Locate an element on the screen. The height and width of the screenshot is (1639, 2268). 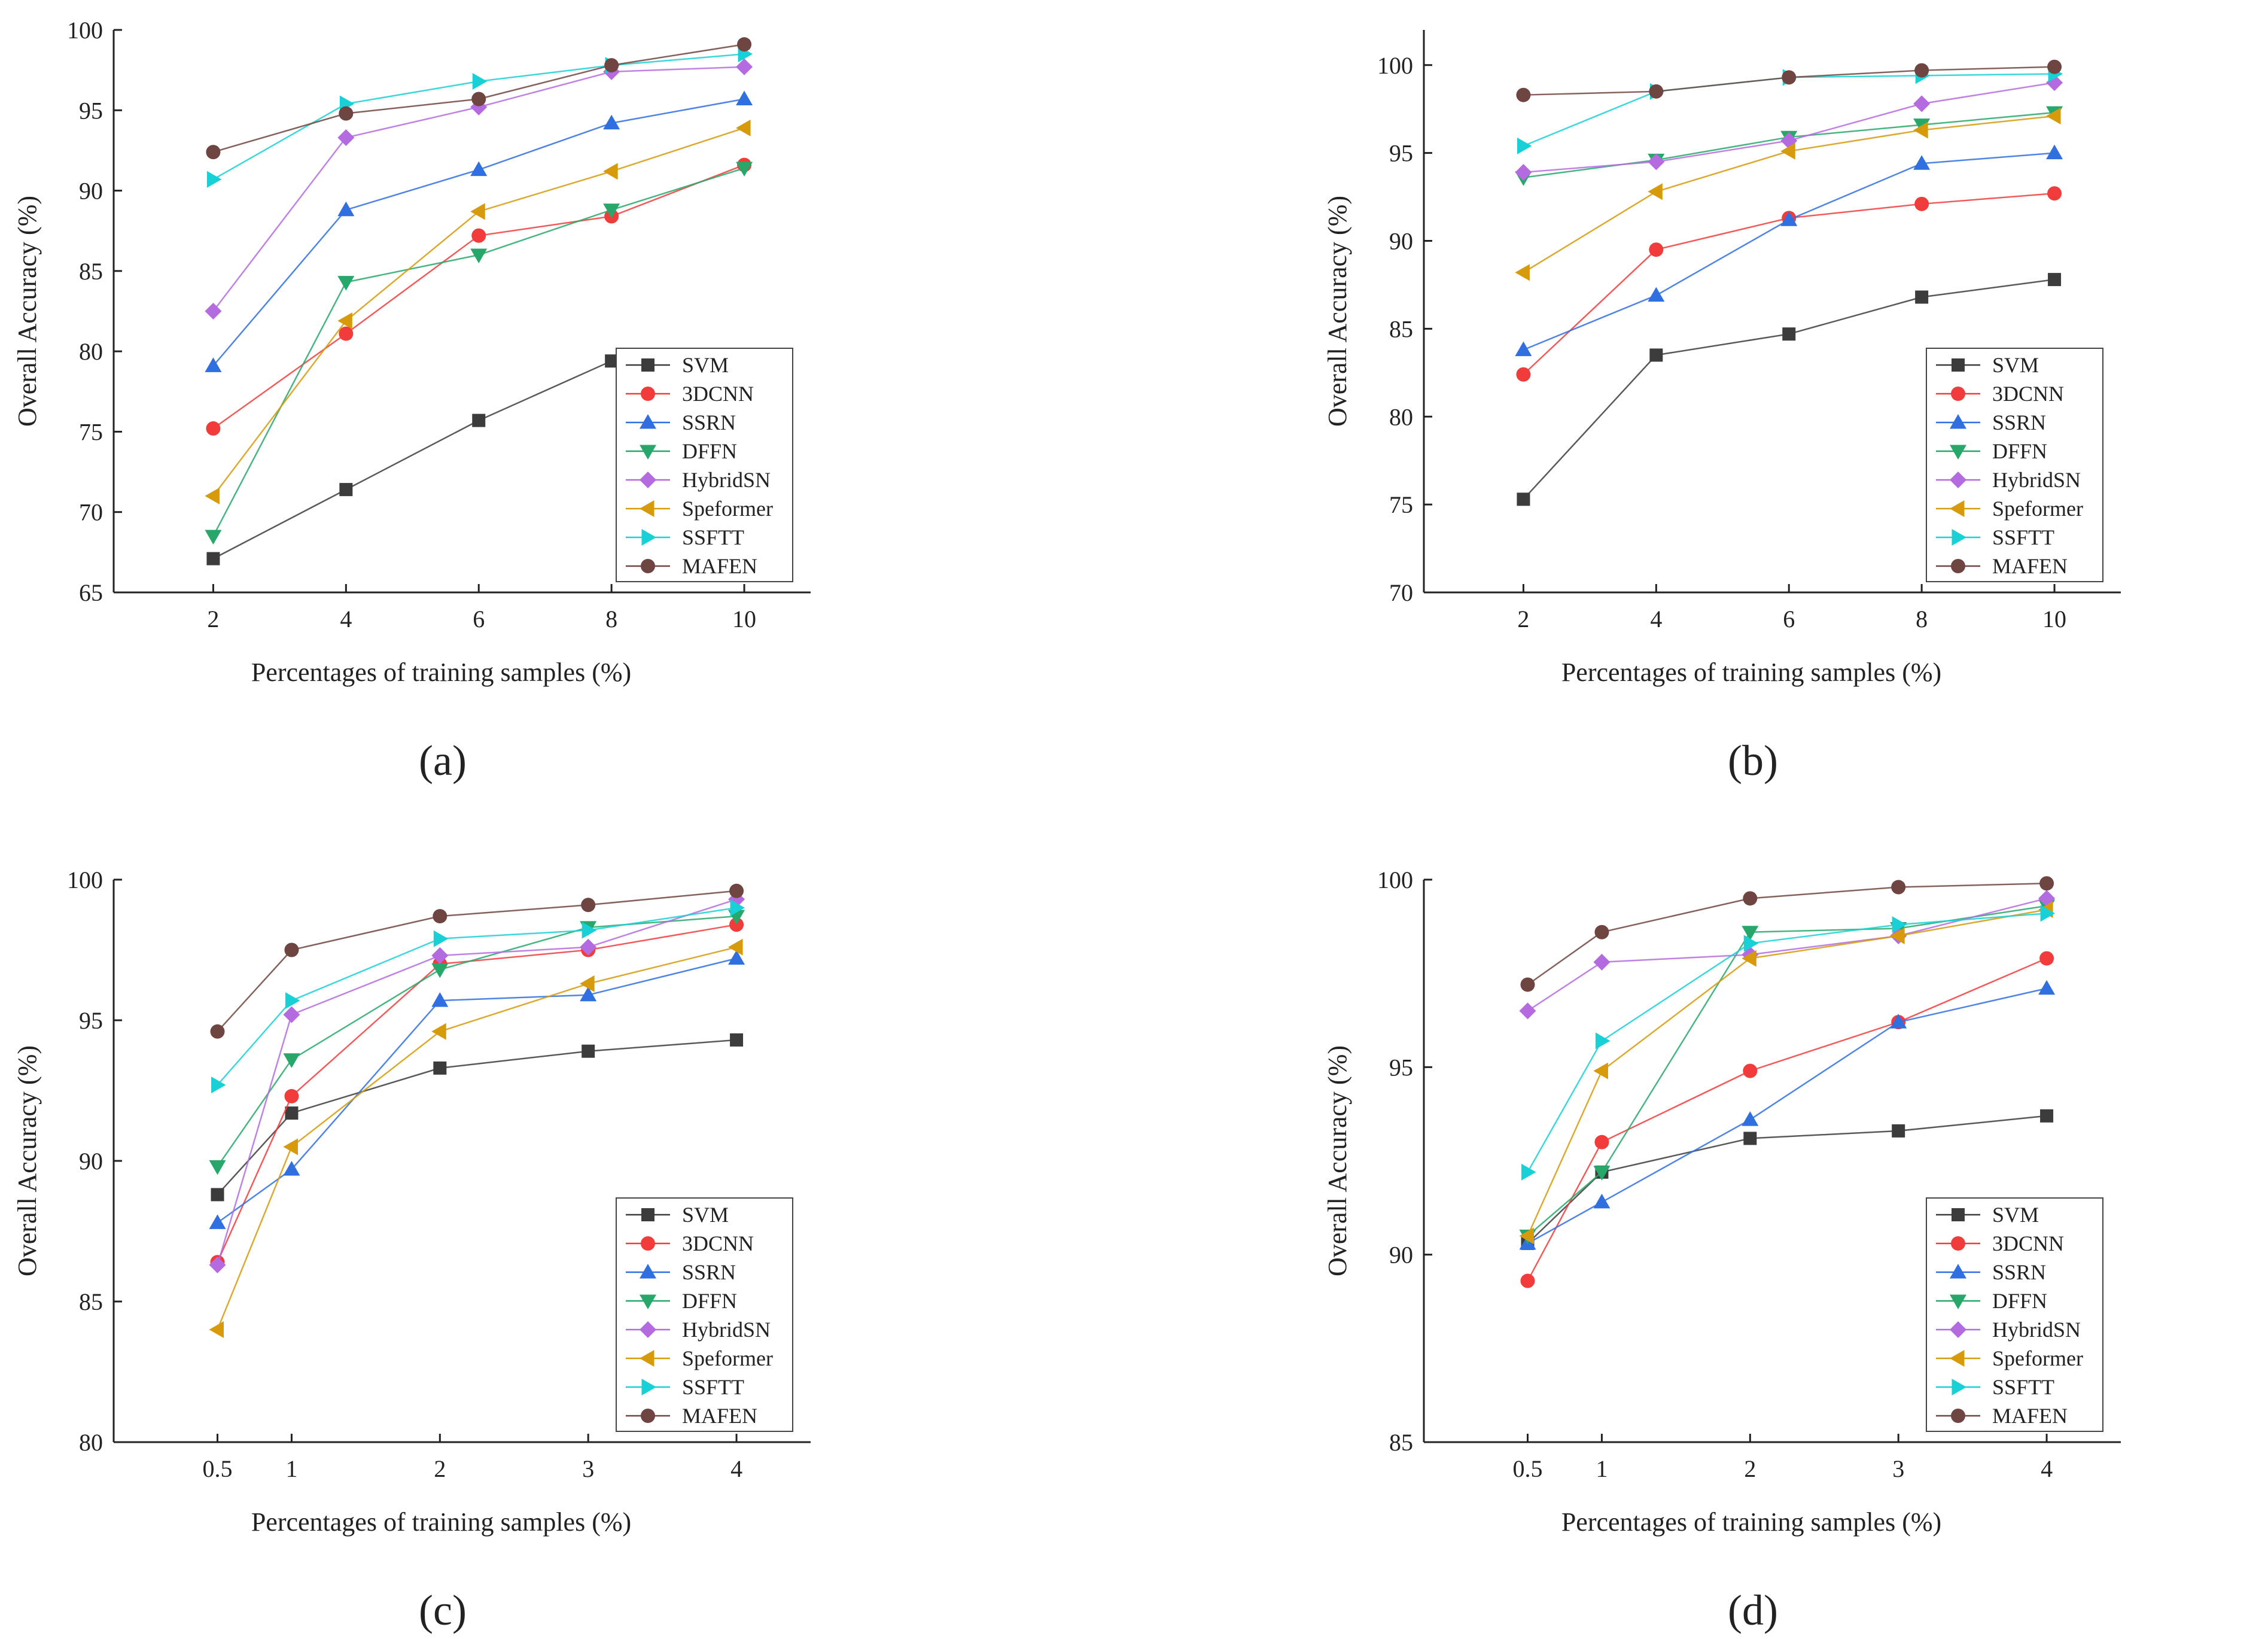
panel-caption: (b) is located at coordinates (1753, 760).